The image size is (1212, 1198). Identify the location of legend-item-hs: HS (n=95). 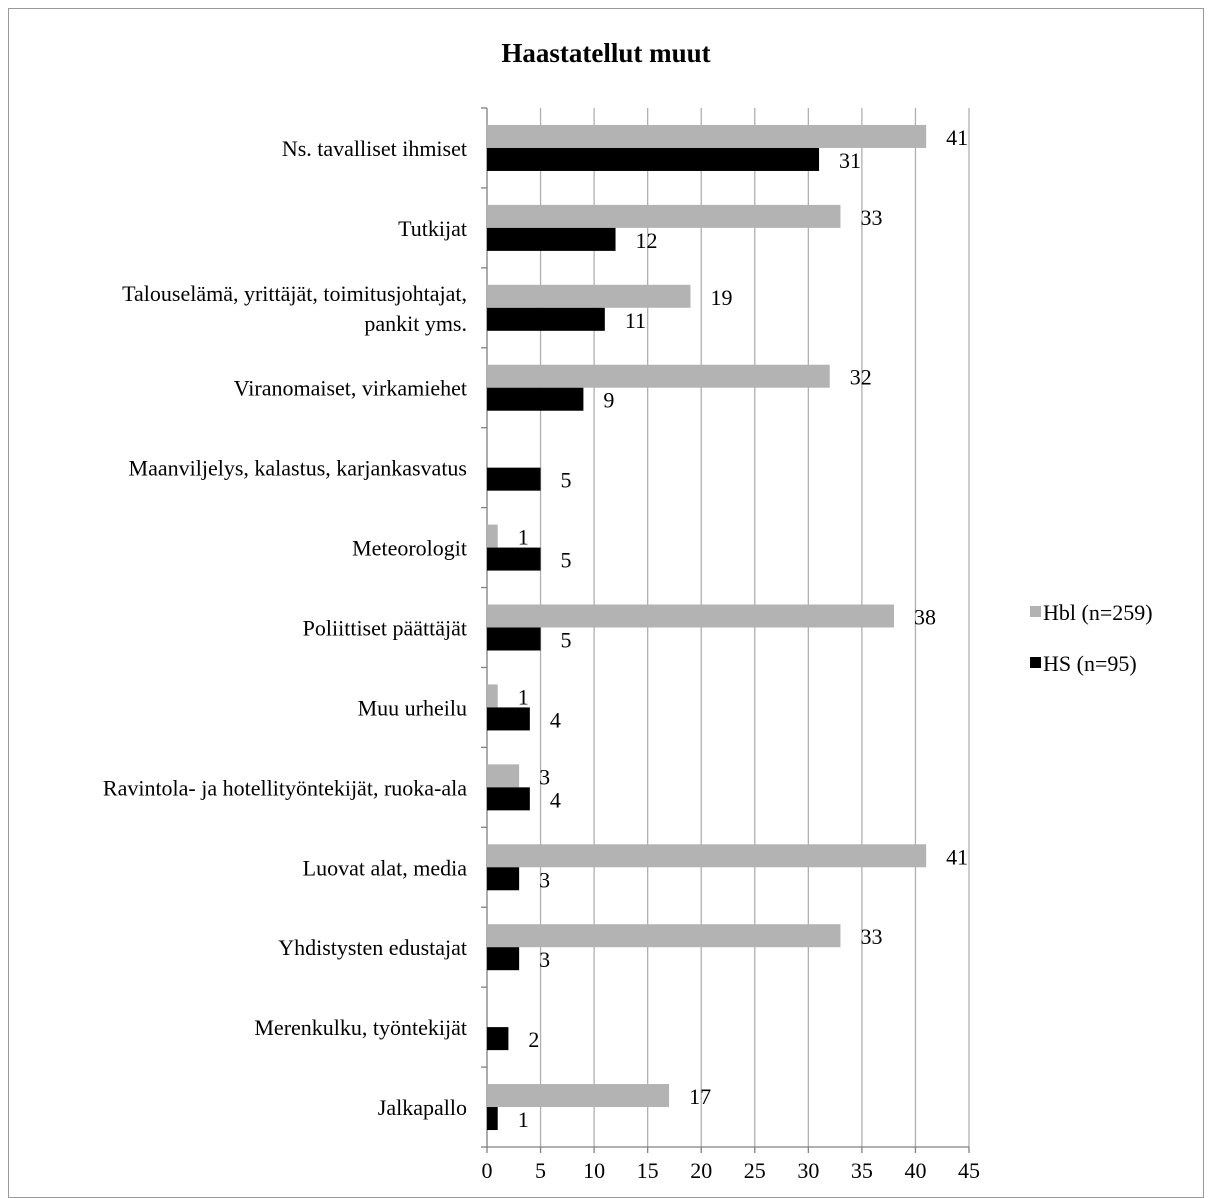
(1091, 664).